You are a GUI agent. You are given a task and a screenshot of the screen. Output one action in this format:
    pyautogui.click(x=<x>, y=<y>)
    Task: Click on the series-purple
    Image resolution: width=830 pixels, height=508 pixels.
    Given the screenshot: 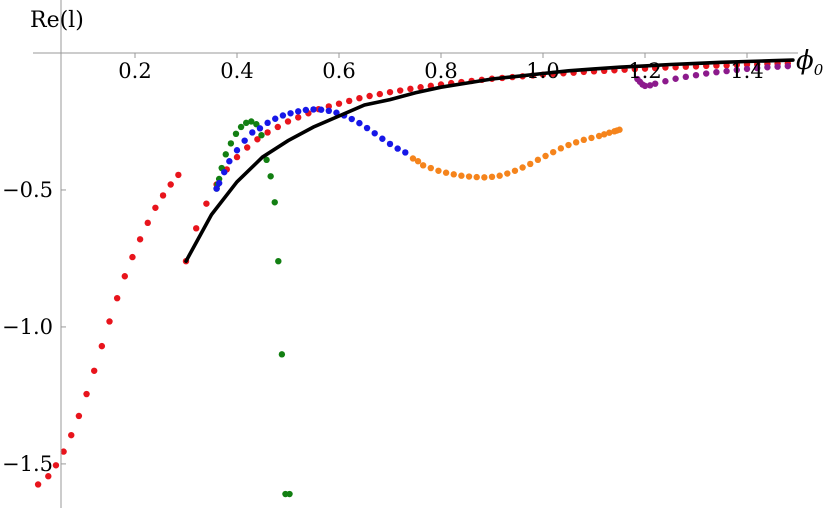 What is the action you would take?
    pyautogui.click(x=712, y=76)
    